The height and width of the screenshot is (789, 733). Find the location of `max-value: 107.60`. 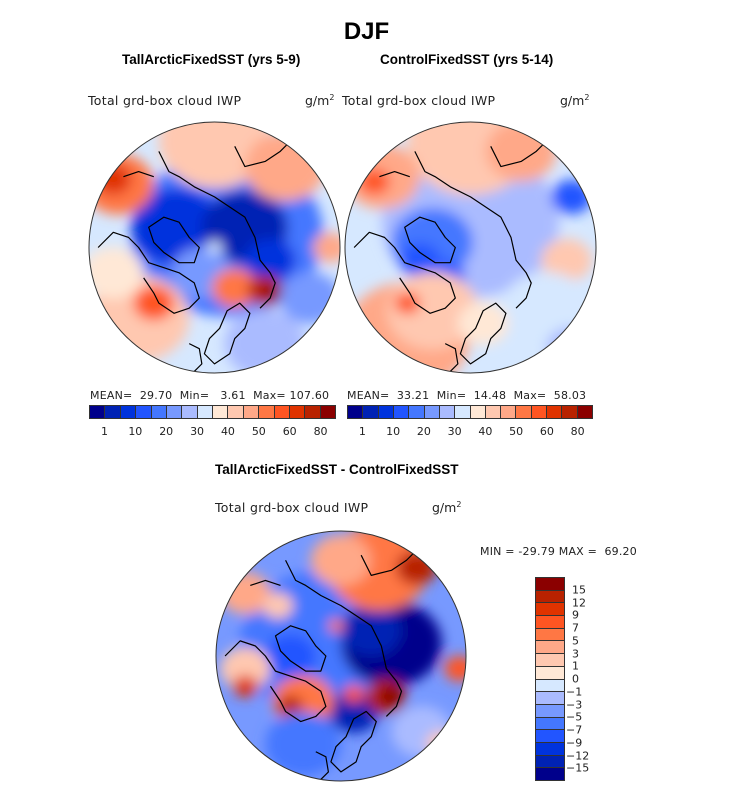

max-value: 107.60 is located at coordinates (309, 395).